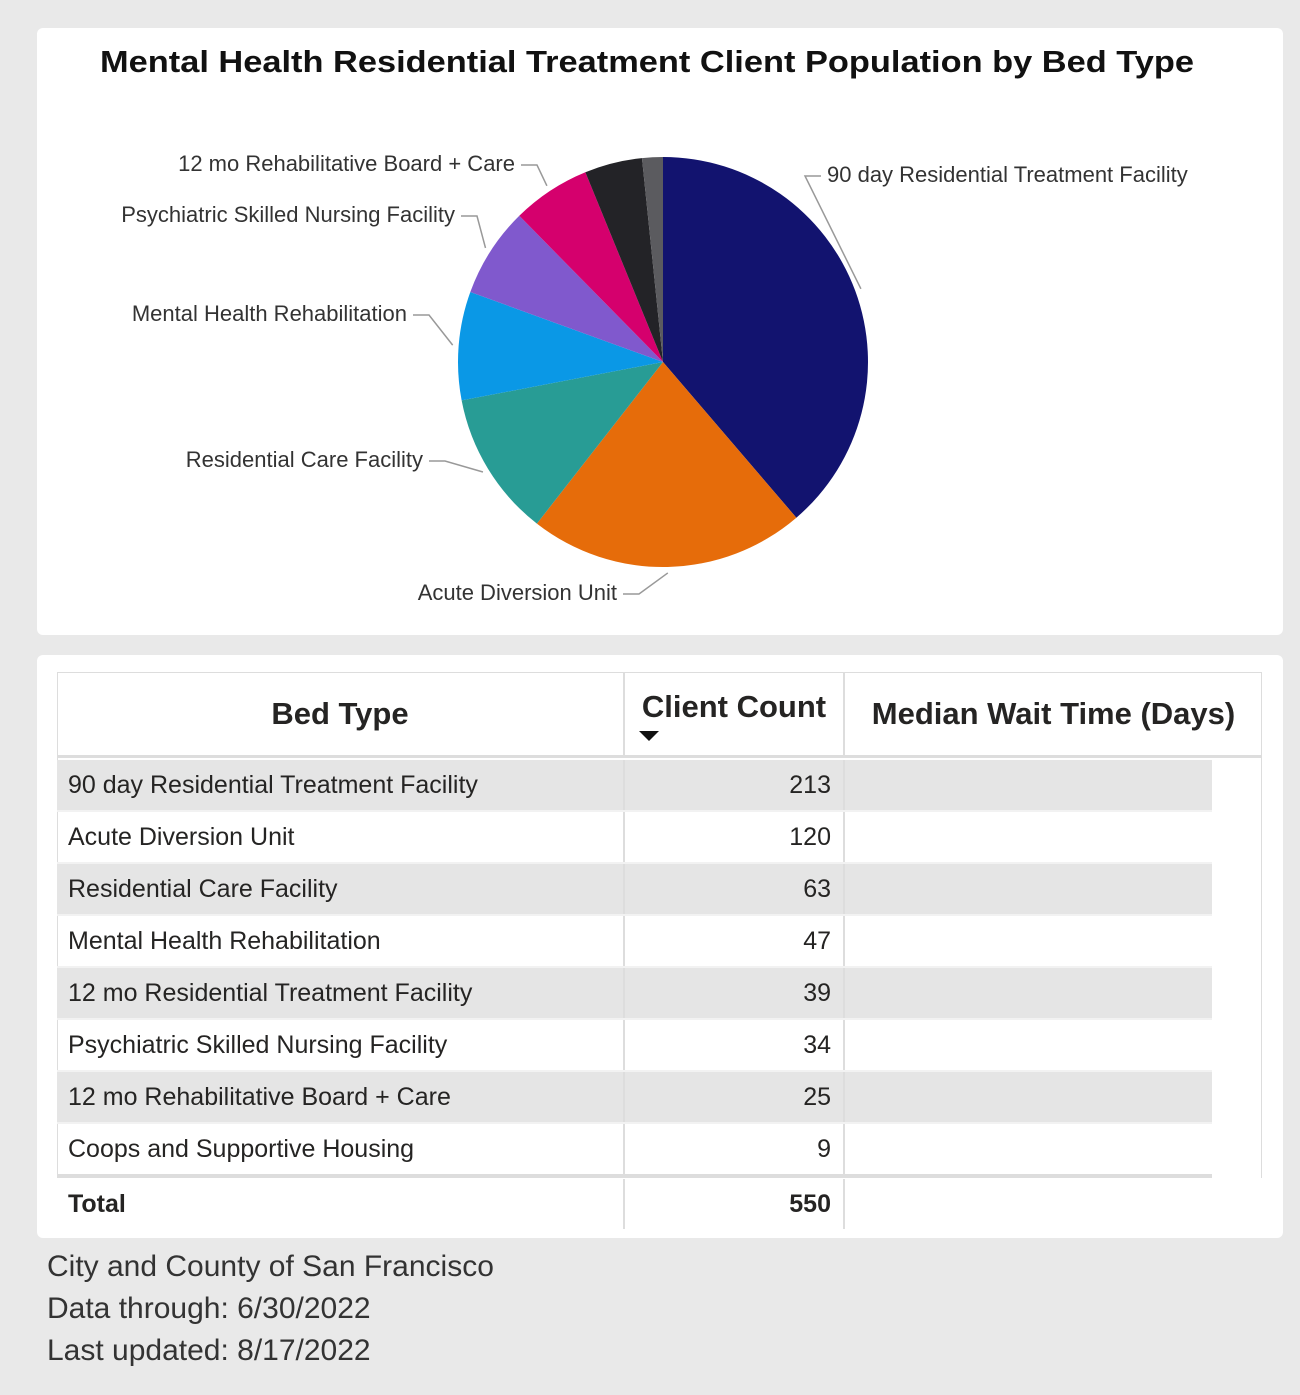 The height and width of the screenshot is (1395, 1300). I want to click on slice-label: Acute Diversion Unit, so click(517, 592).